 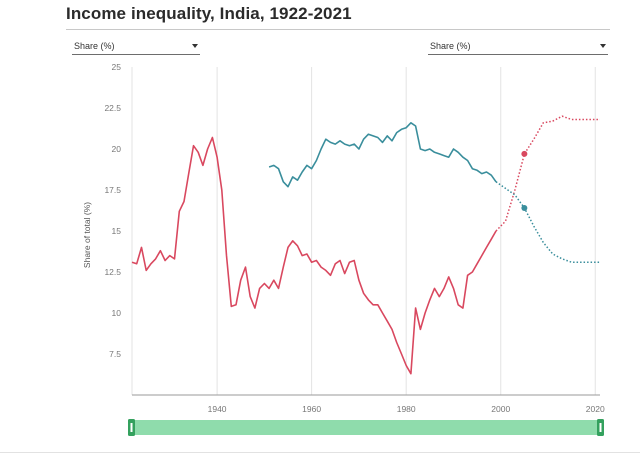 What do you see at coordinates (117, 313) in the screenshot?
I see `y-tick-label: 10` at bounding box center [117, 313].